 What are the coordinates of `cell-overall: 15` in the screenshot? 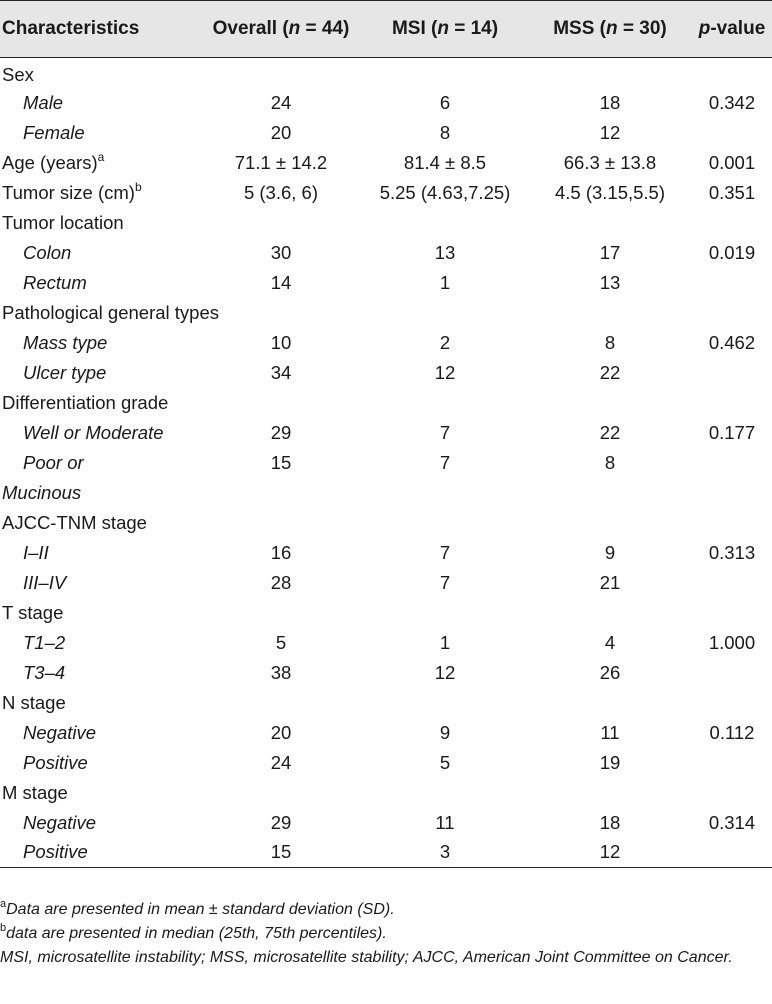 It's located at (281, 852).